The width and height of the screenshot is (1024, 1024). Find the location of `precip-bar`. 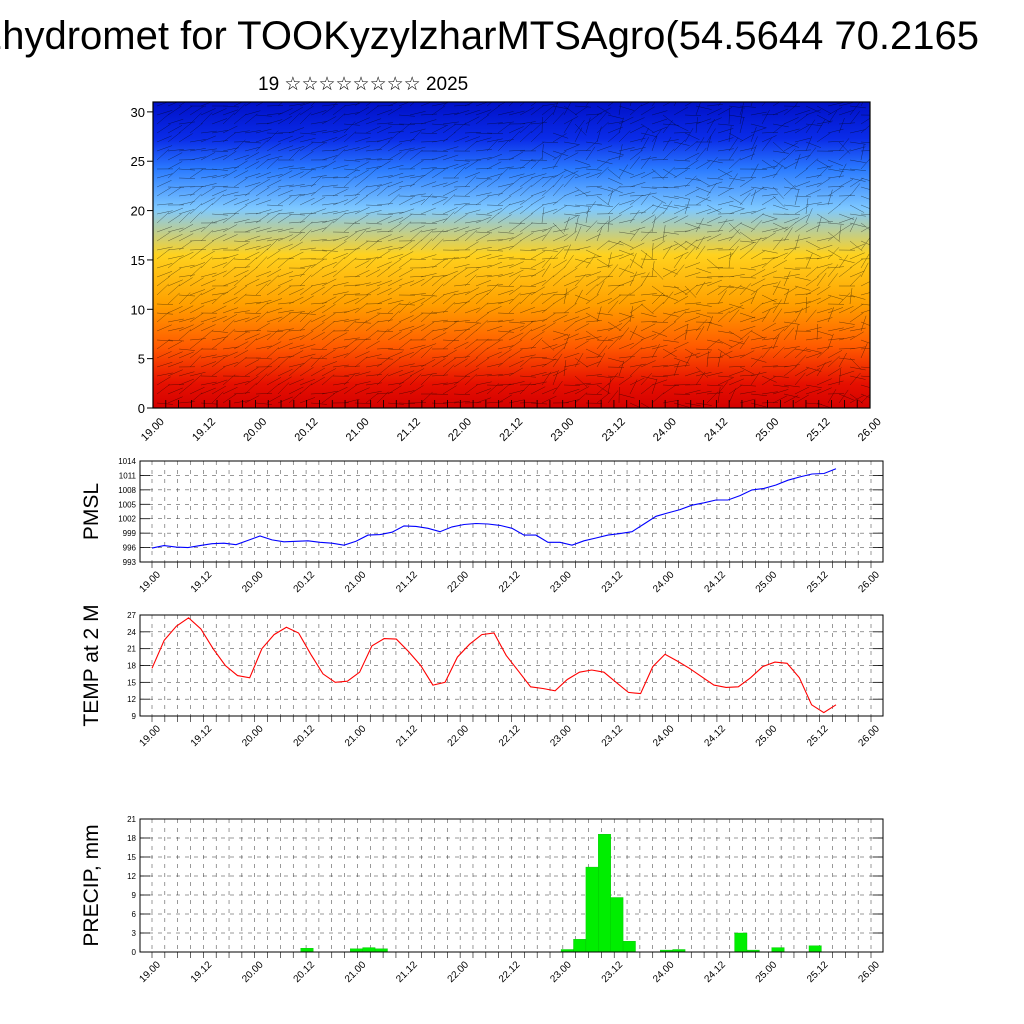

precip-bar is located at coordinates (369, 950).